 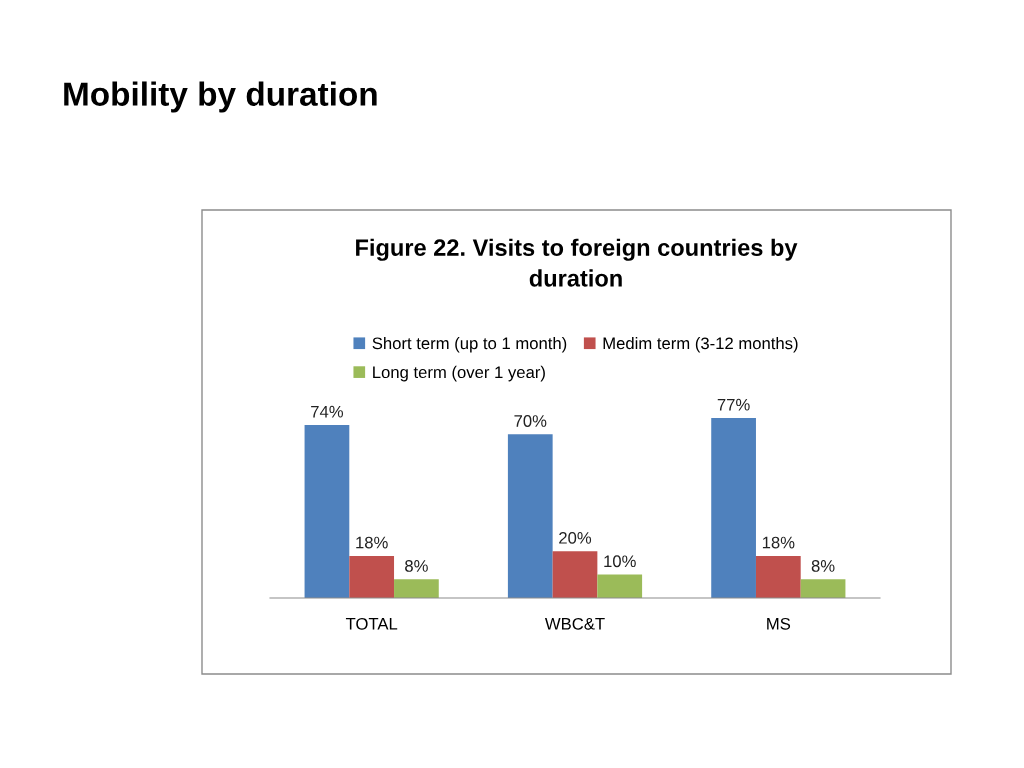 I want to click on legend-label: Long term (over 1 year), so click(x=459, y=373).